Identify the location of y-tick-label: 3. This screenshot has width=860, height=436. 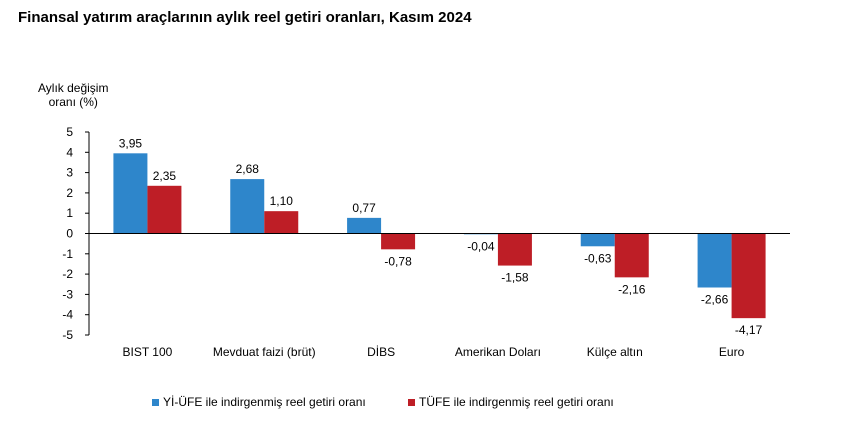
(69, 173).